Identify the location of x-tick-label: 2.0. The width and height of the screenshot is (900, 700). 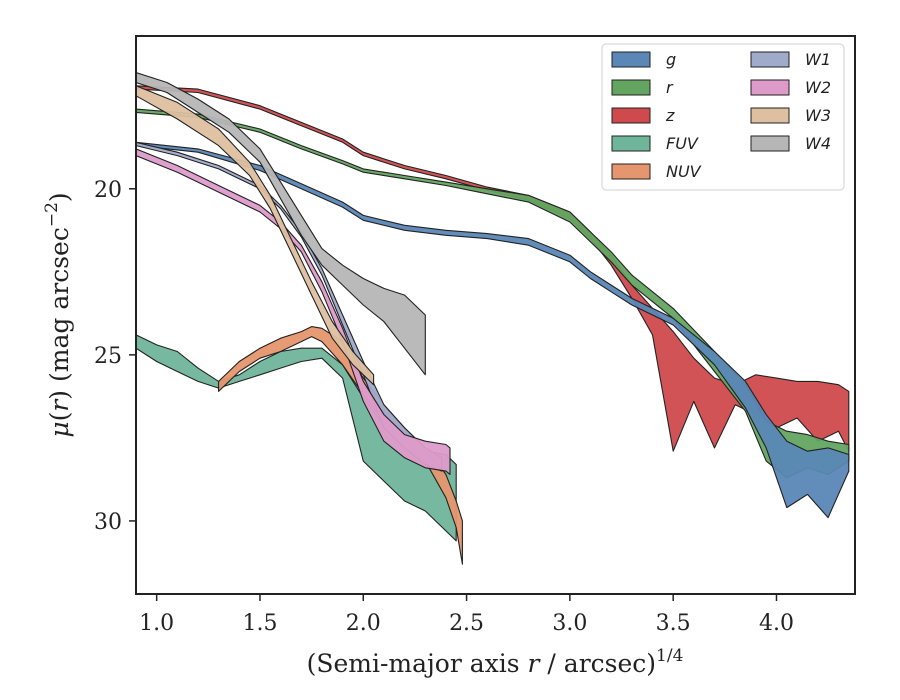
(363, 623).